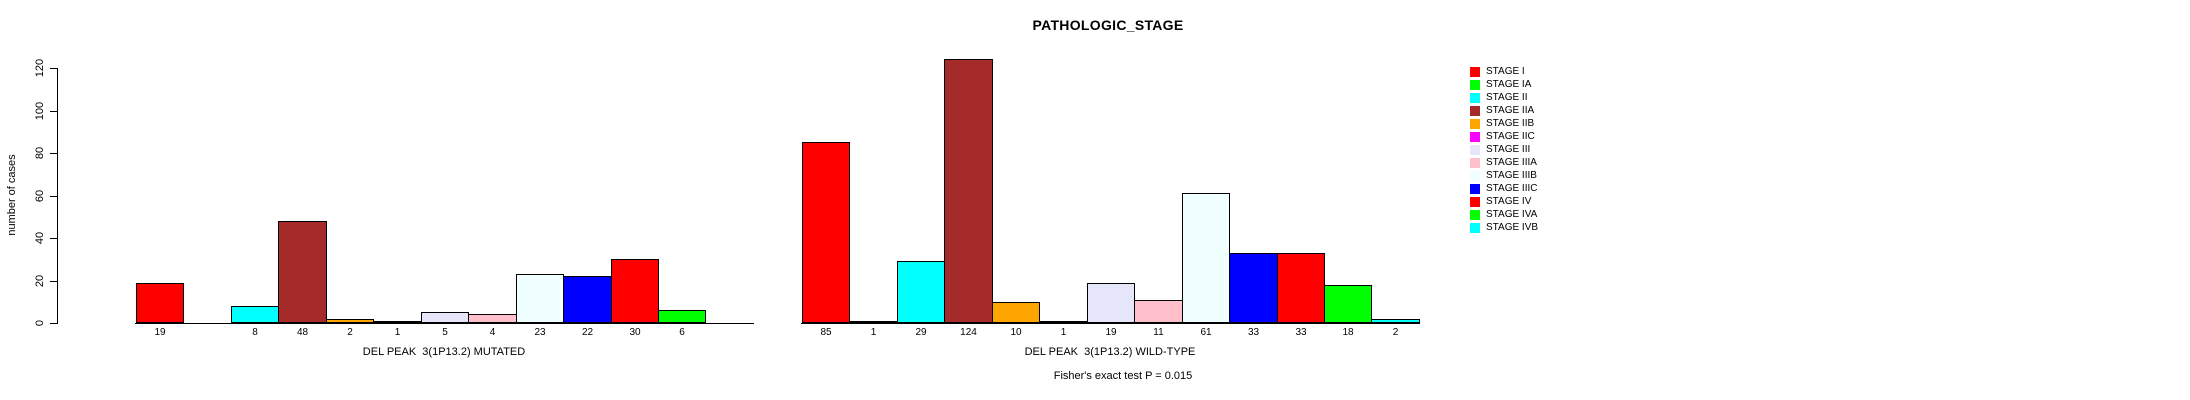  I want to click on bar-count-label: 22, so click(587, 332).